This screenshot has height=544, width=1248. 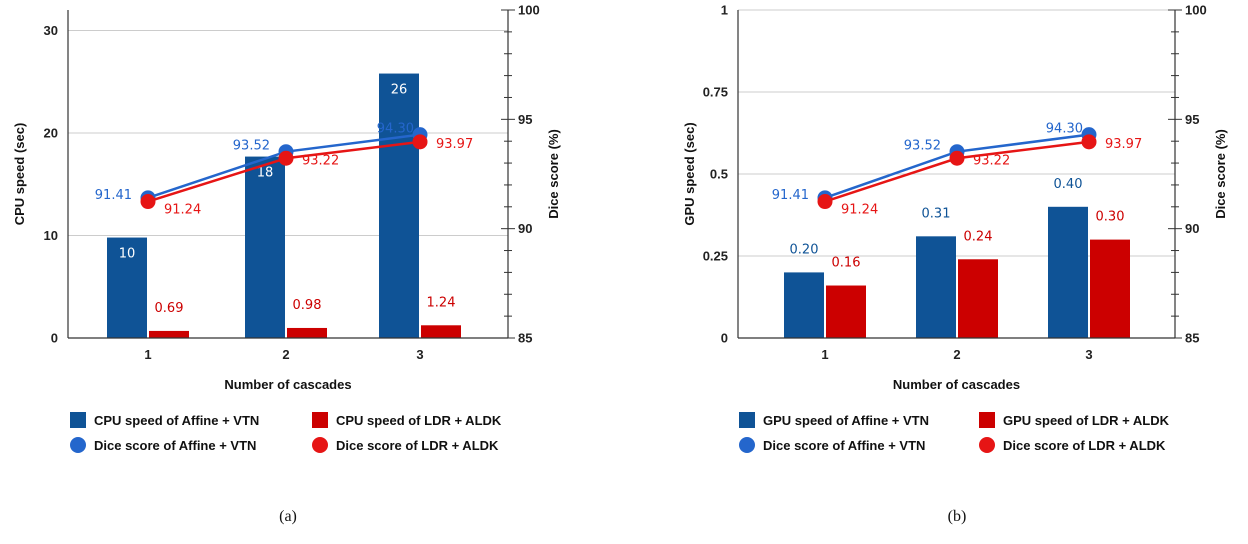 What do you see at coordinates (176, 420) in the screenshot?
I see `legend-label: CPU speed of Affine + VTN` at bounding box center [176, 420].